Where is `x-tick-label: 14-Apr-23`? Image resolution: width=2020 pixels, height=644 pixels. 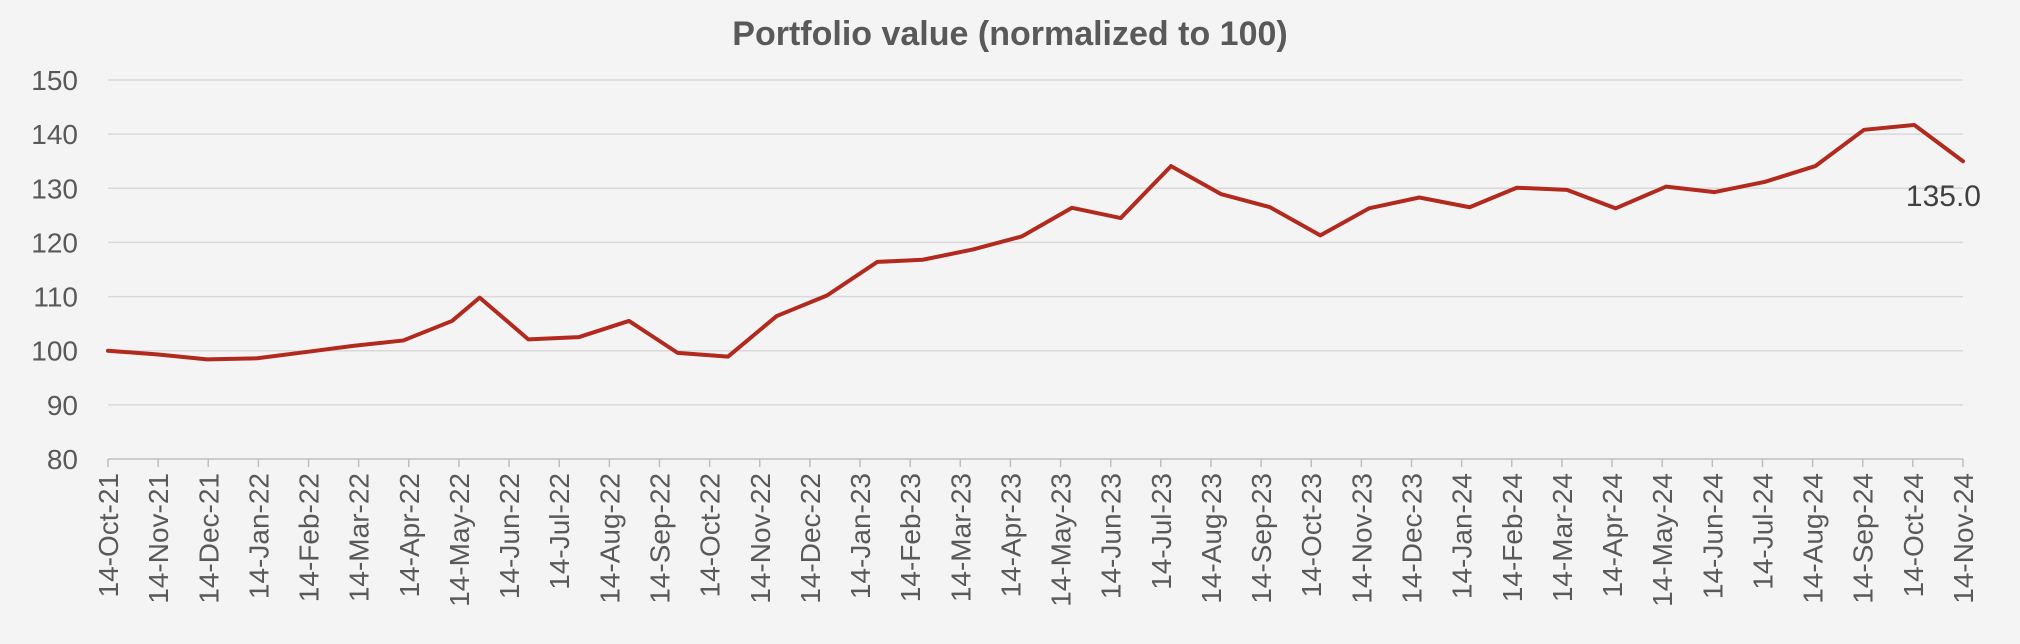
x-tick-label: 14-Apr-23 is located at coordinates (1010, 535).